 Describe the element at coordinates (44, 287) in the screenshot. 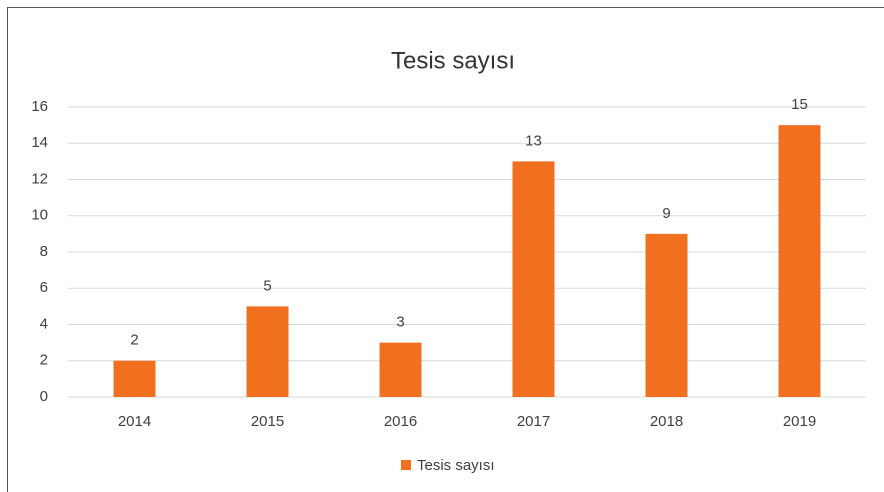

I see `y-tick-label: 6` at that location.